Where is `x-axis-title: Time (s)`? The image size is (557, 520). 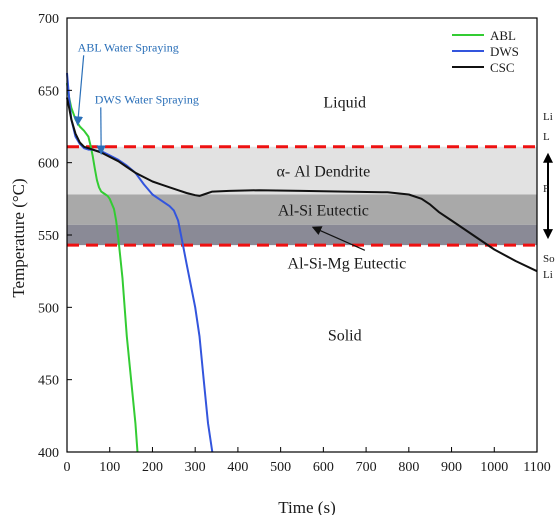 x-axis-title: Time (s) is located at coordinates (306, 506).